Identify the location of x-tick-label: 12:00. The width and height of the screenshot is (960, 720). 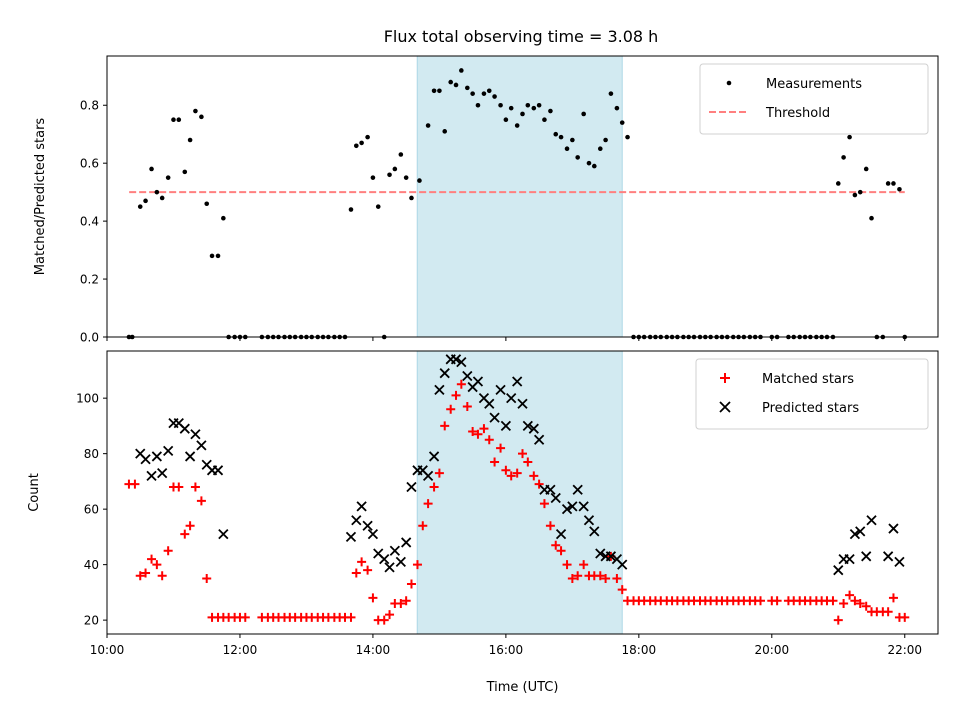
(240, 650).